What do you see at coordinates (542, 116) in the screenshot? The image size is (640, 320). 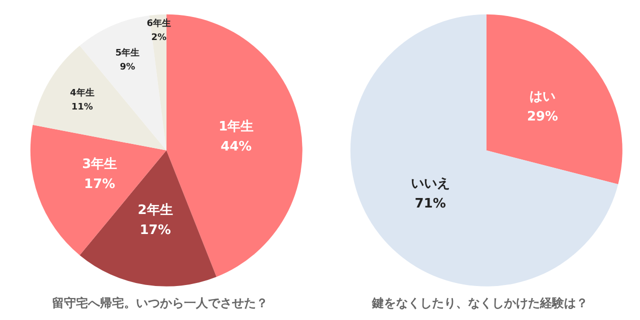 I see `data-label: 29%` at bounding box center [542, 116].